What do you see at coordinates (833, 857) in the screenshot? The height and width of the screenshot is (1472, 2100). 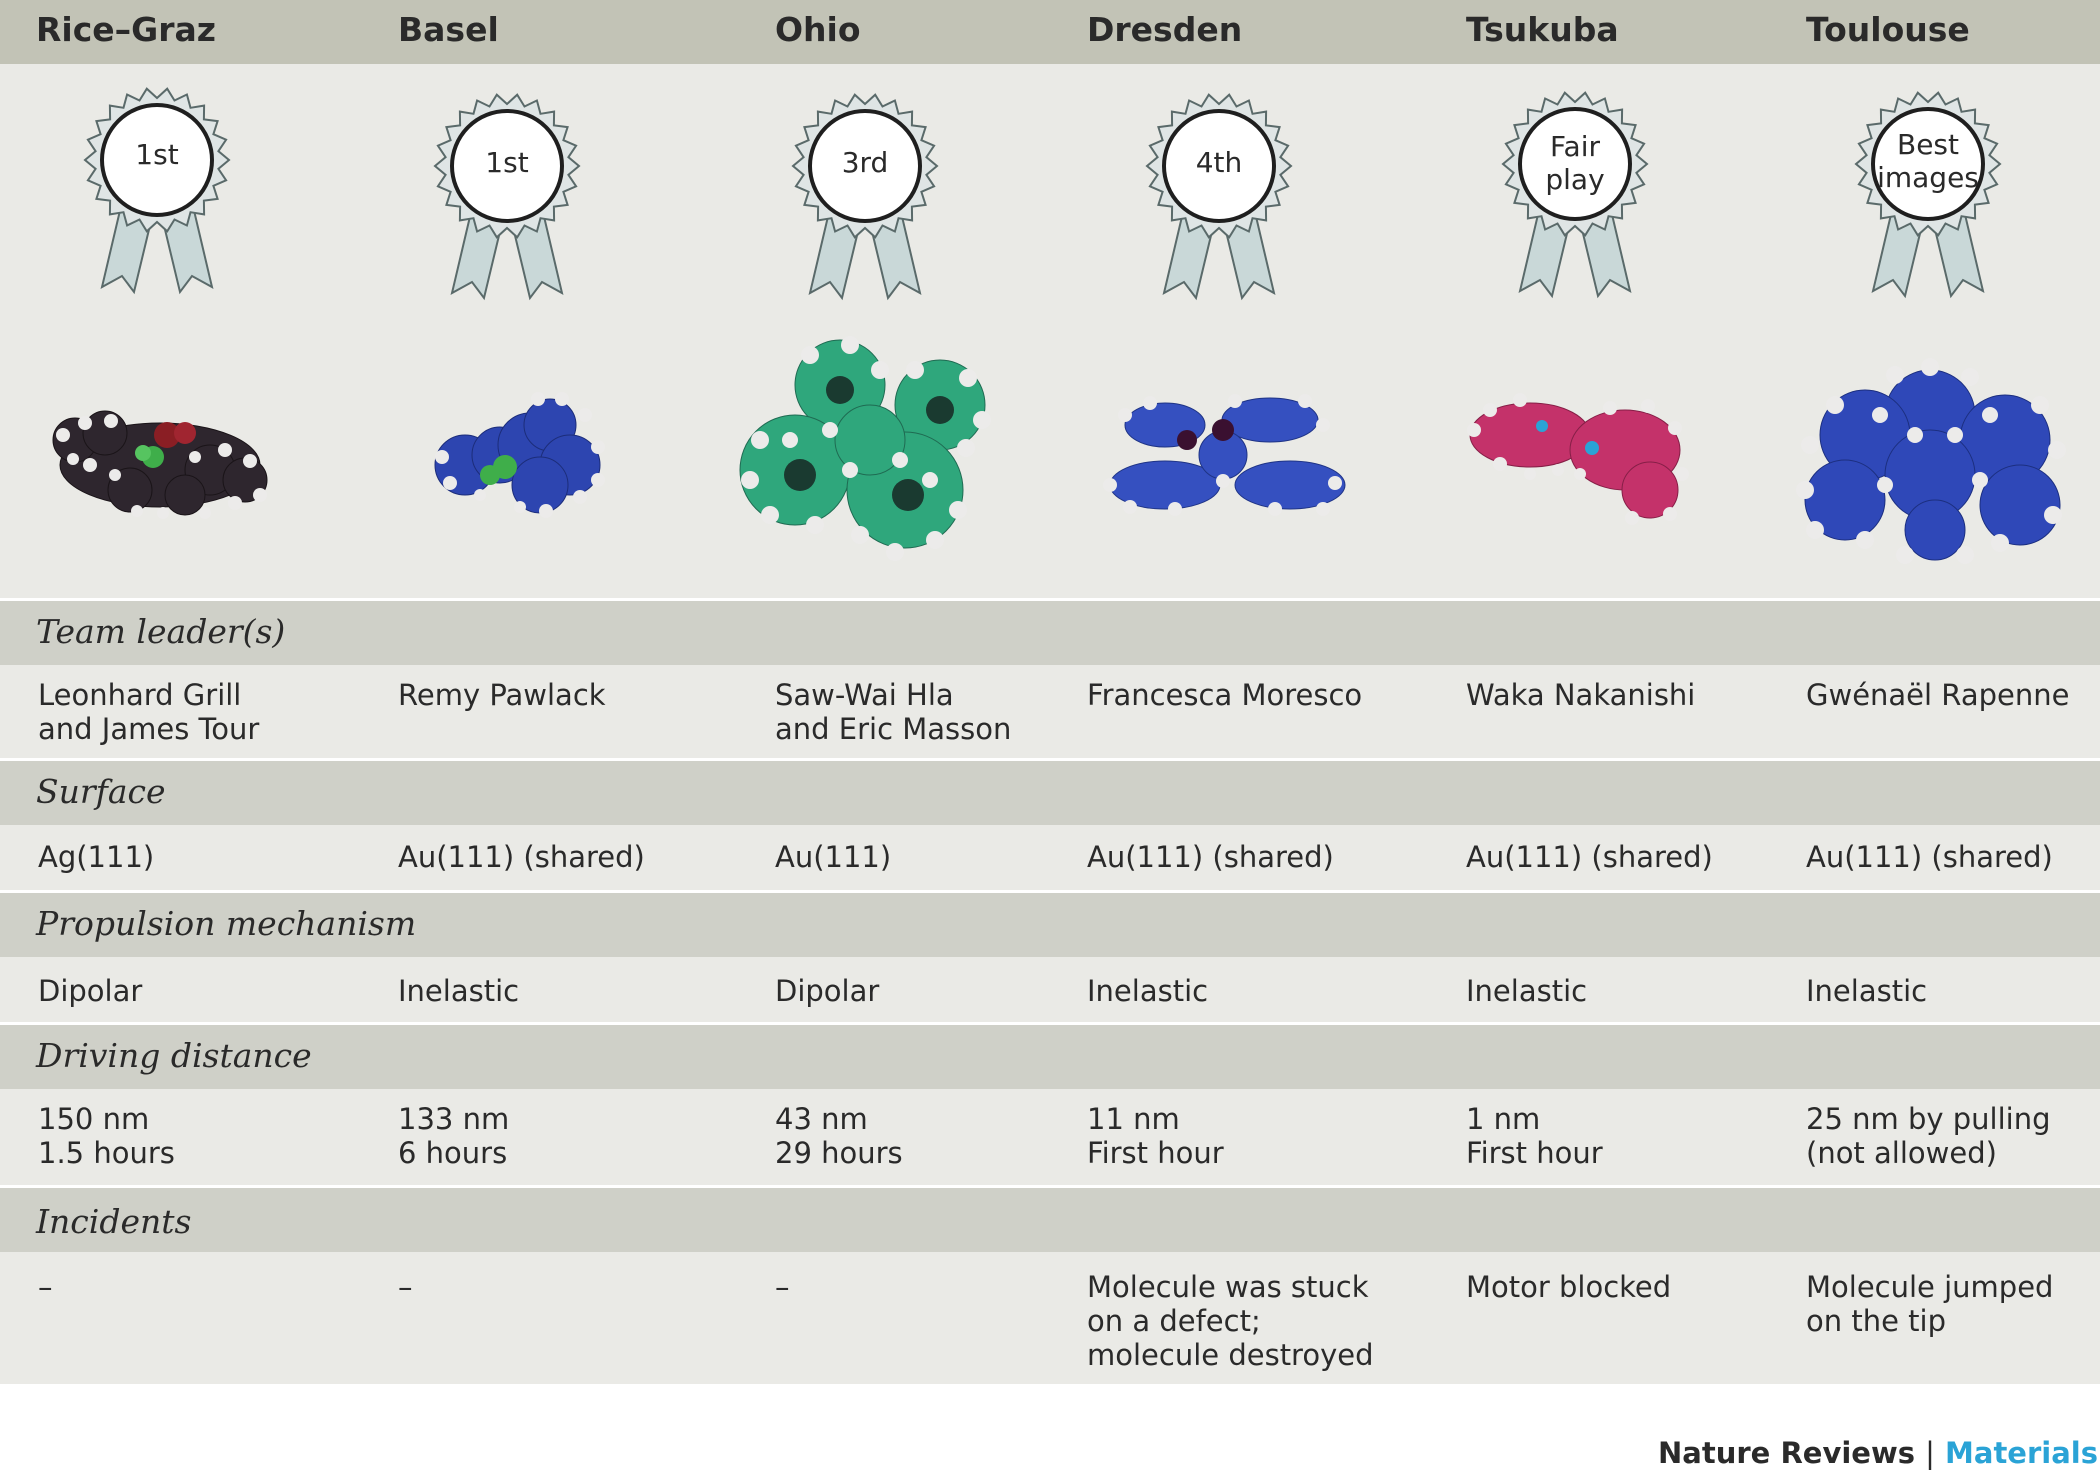 I see `cell-surface-ohio: Au(111)` at bounding box center [833, 857].